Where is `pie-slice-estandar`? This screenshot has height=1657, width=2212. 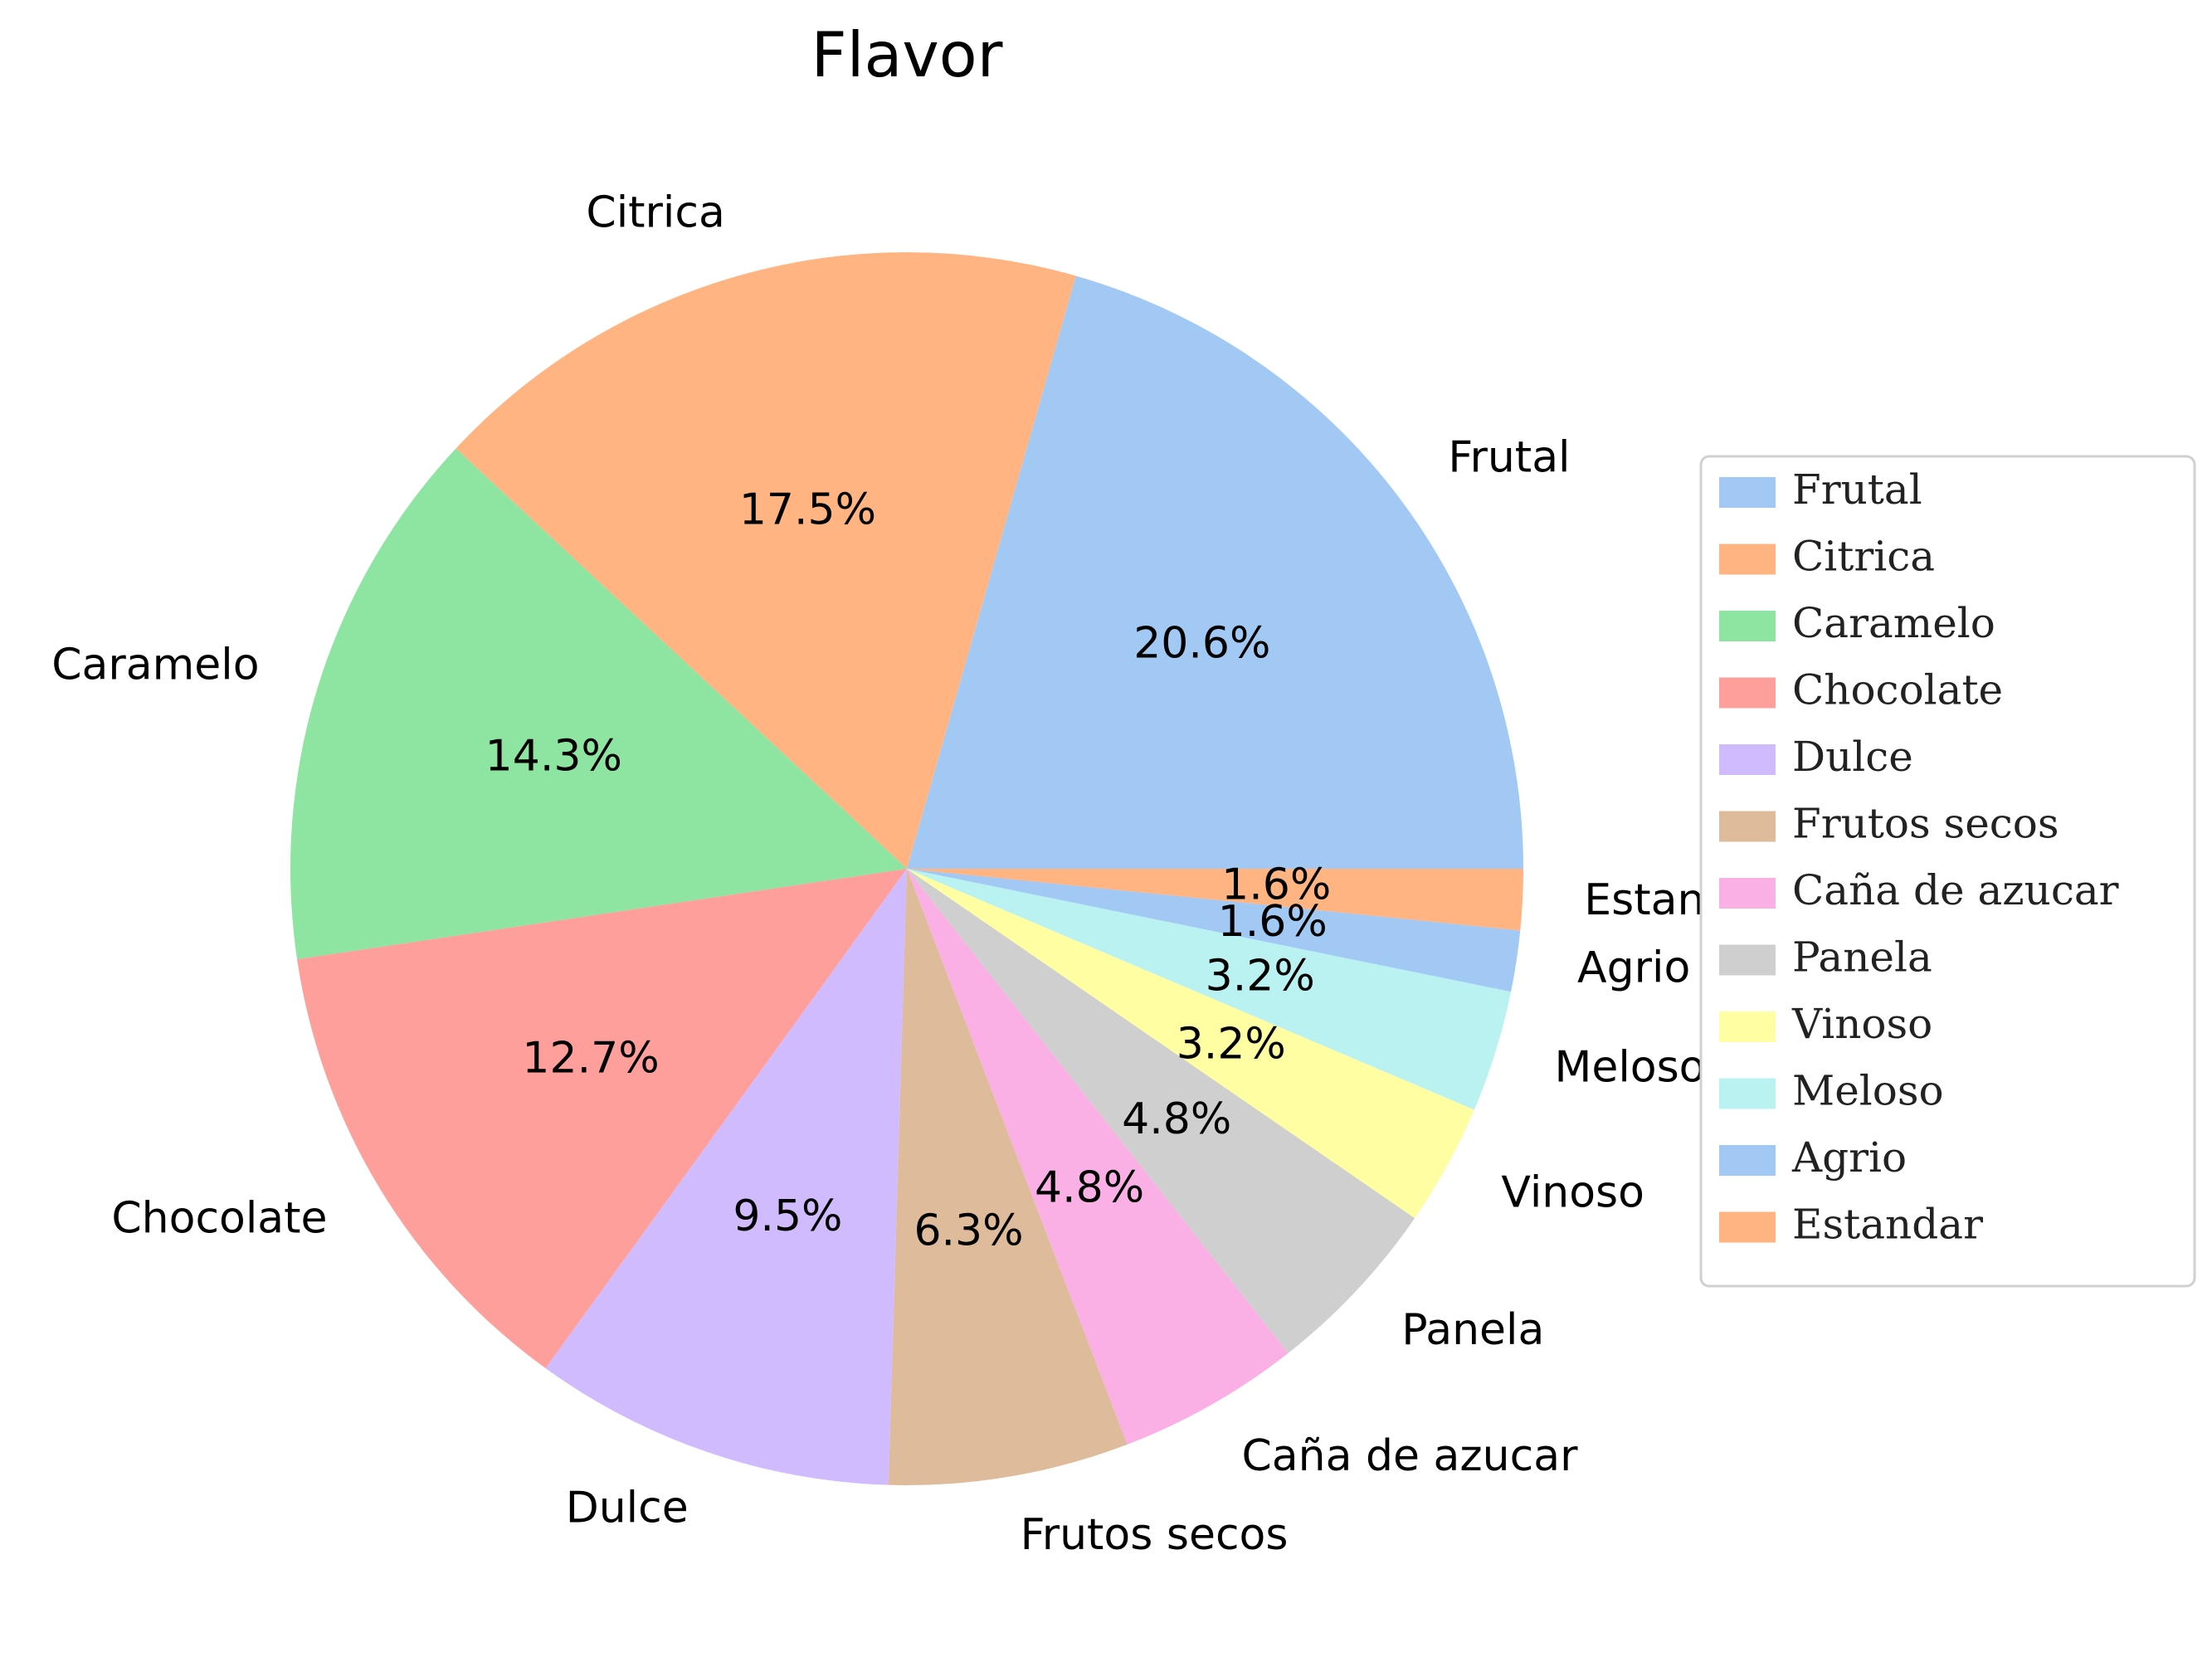 pie-slice-estandar is located at coordinates (1215, 900).